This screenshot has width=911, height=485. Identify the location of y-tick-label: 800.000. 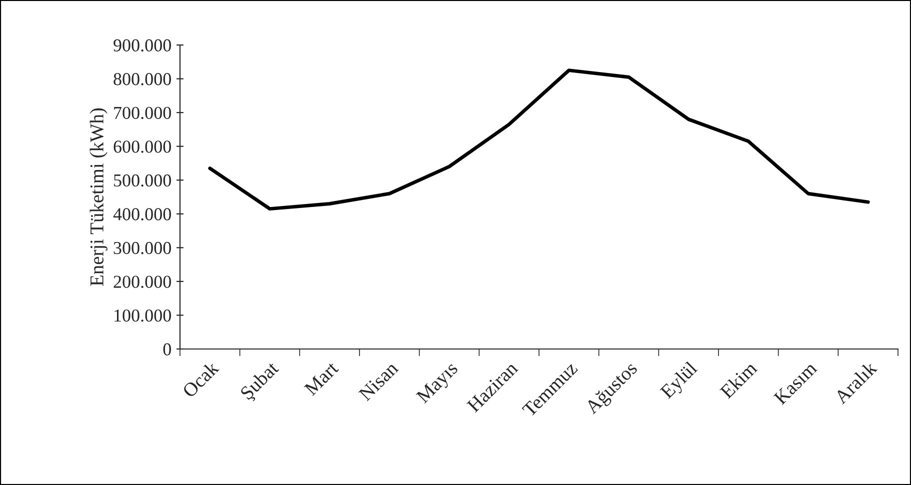
(142, 79).